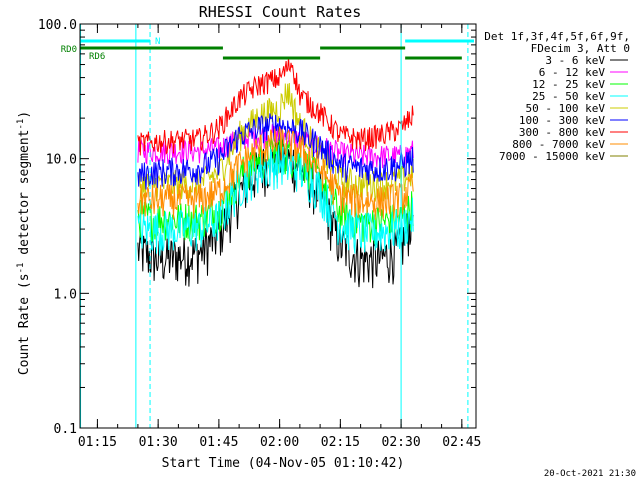  I want to click on y-tick-label: 0.1, so click(65, 429).